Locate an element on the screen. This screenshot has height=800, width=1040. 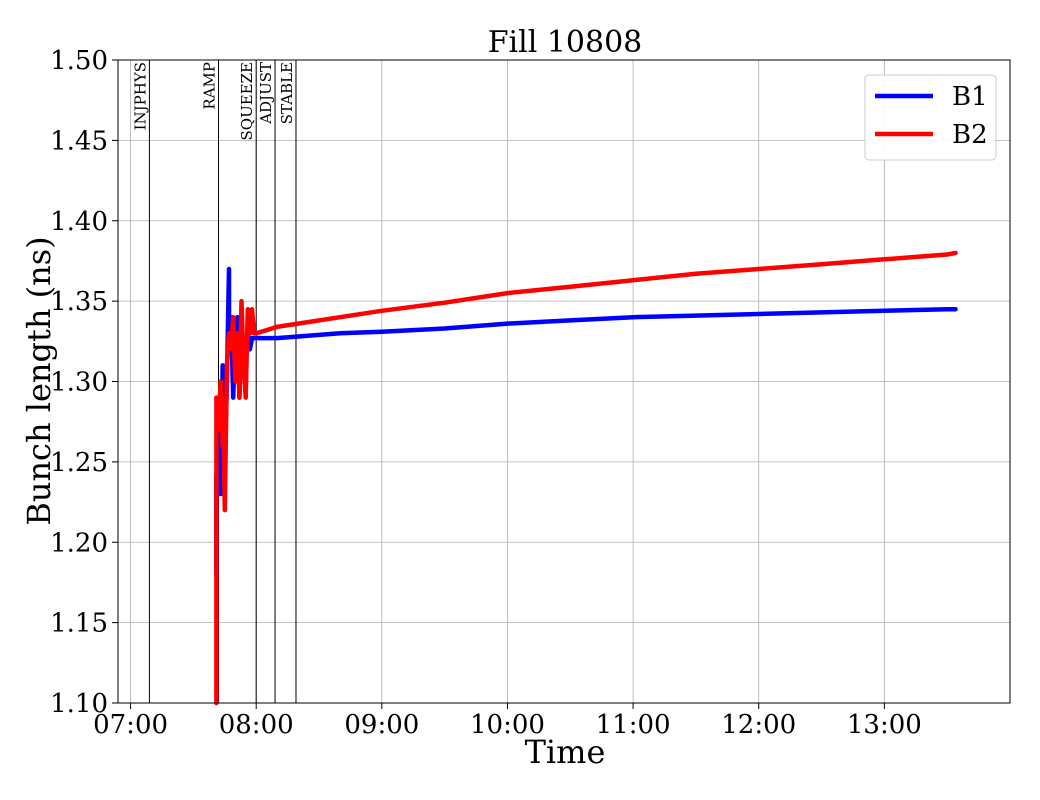
y-tick-label: 1.10 is located at coordinates (79, 704).